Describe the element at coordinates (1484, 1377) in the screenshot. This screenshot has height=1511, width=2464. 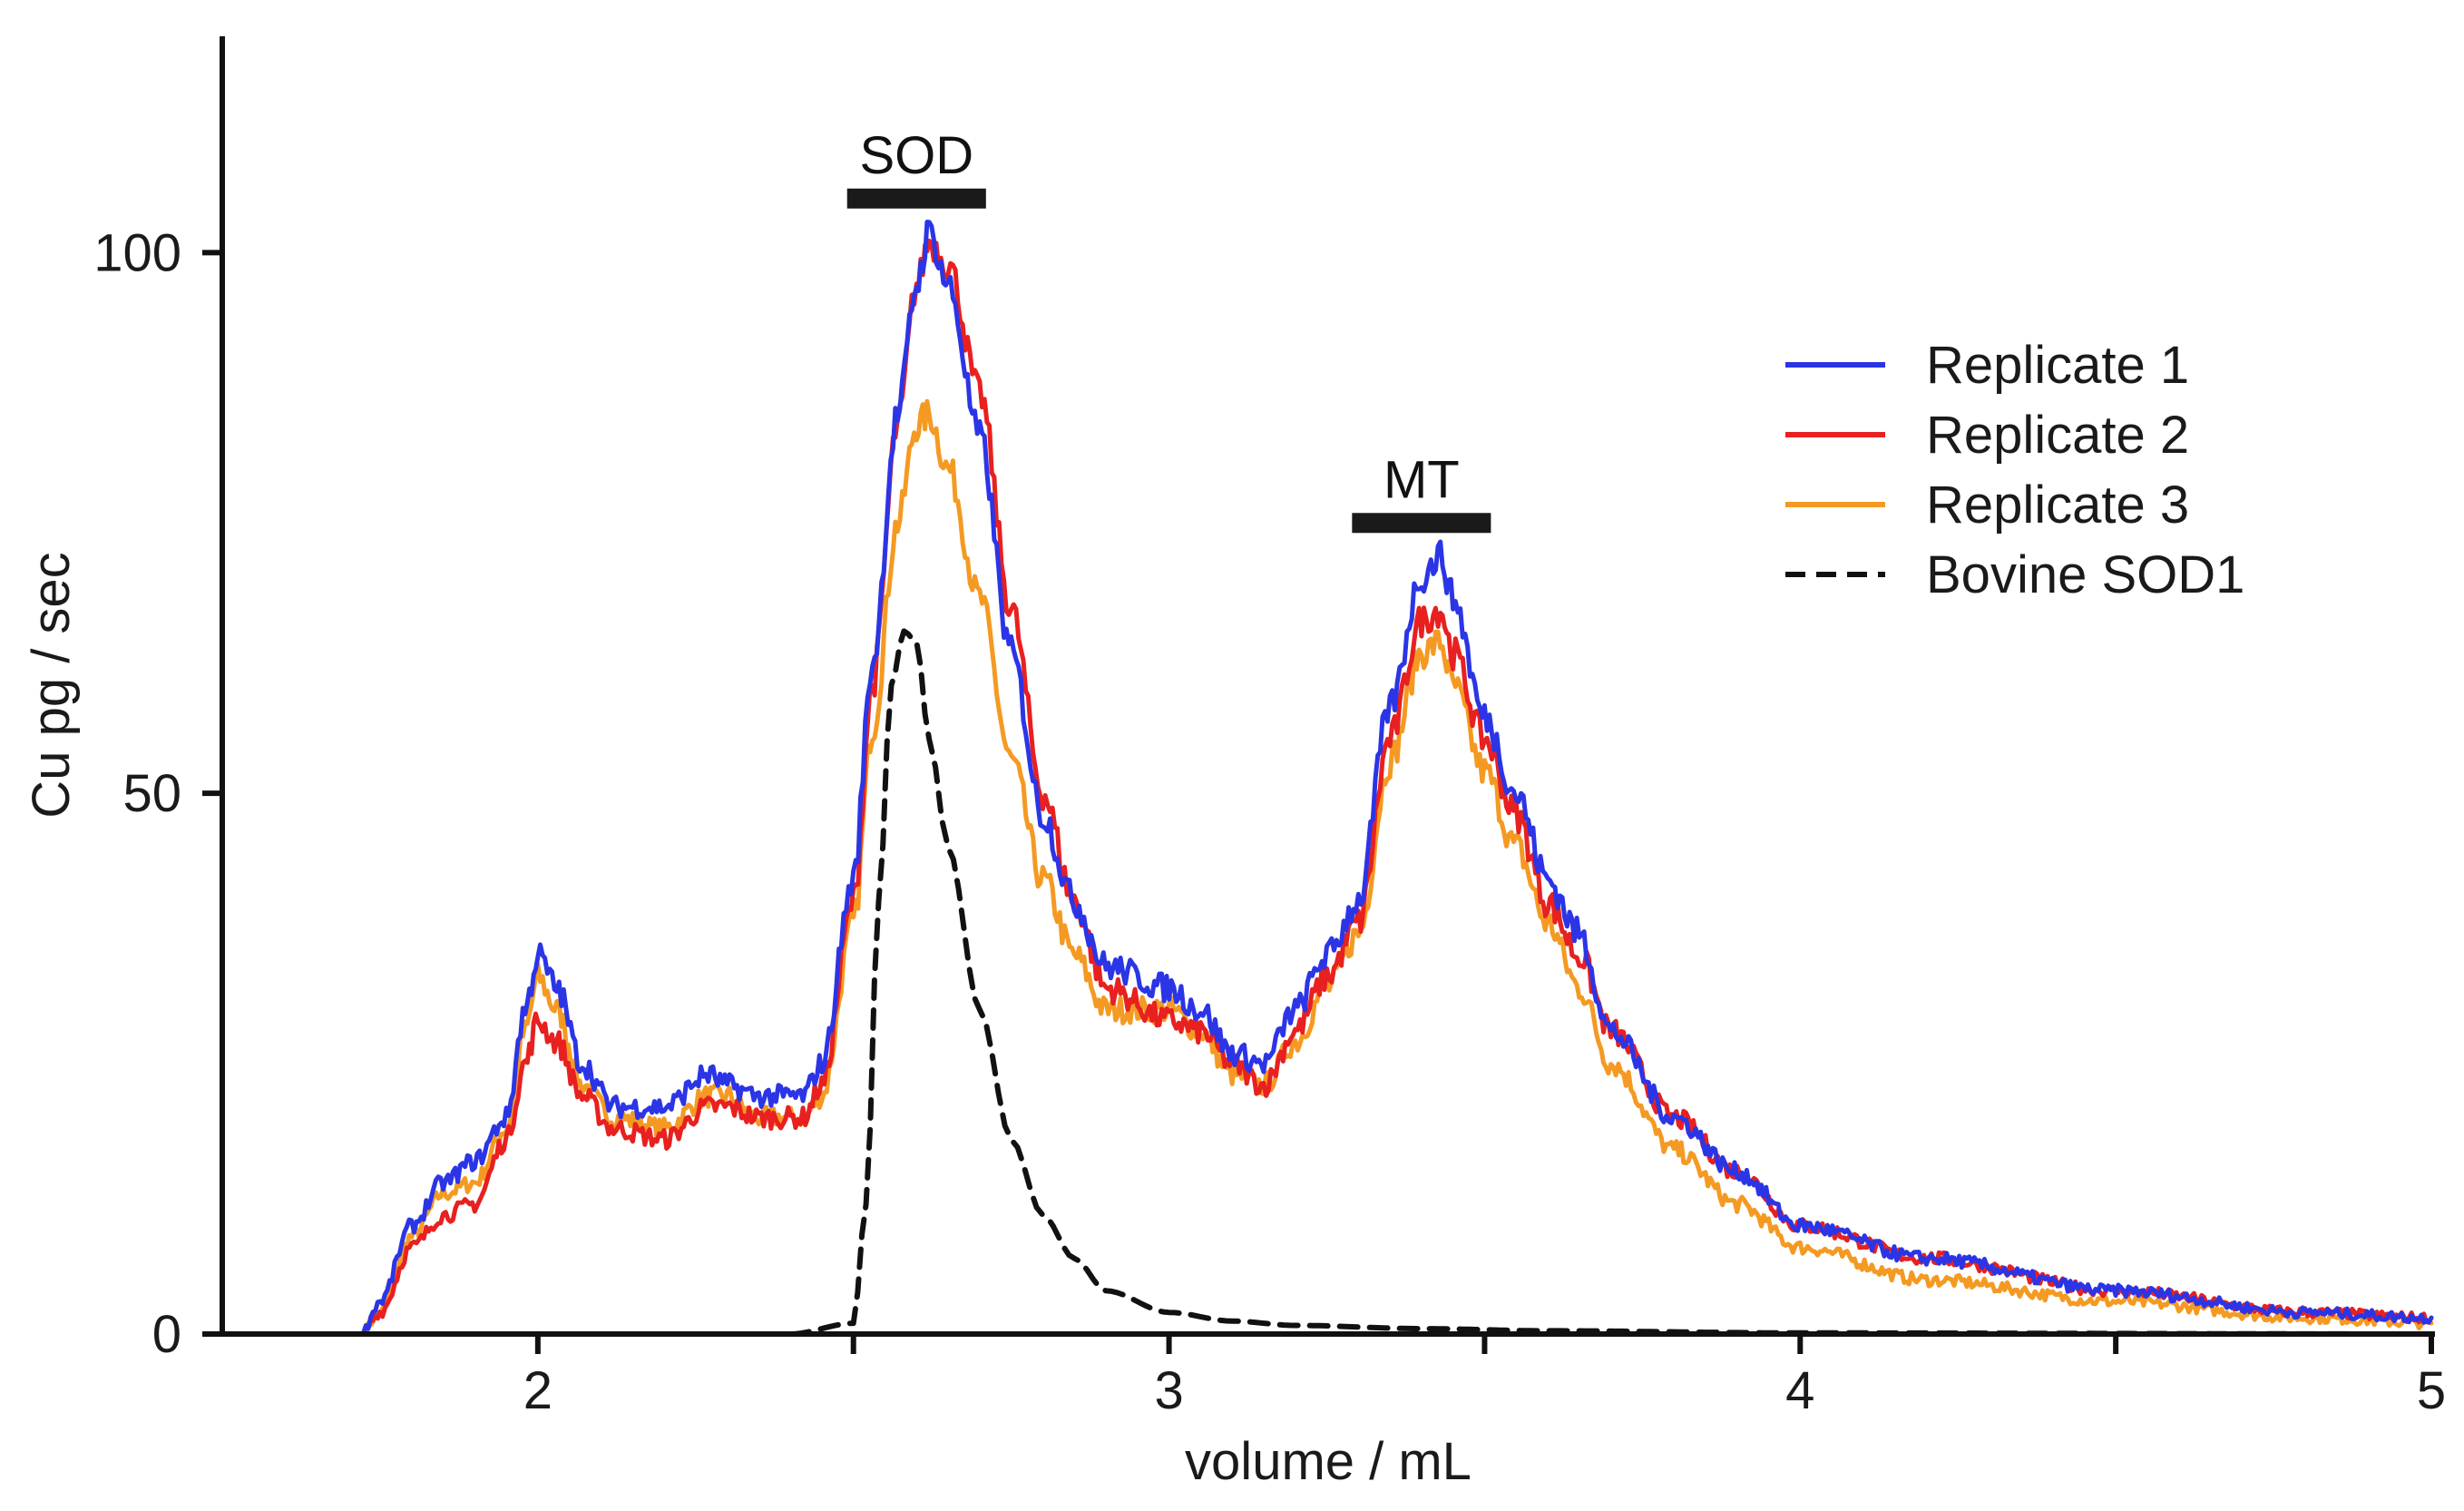
I see `x-ticks: 2 3 4 5` at that location.